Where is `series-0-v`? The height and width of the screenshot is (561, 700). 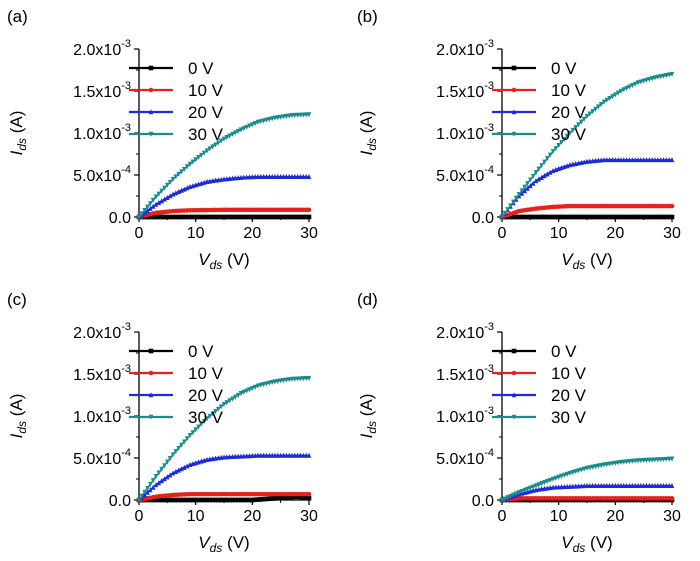
series-0-v is located at coordinates (224, 217).